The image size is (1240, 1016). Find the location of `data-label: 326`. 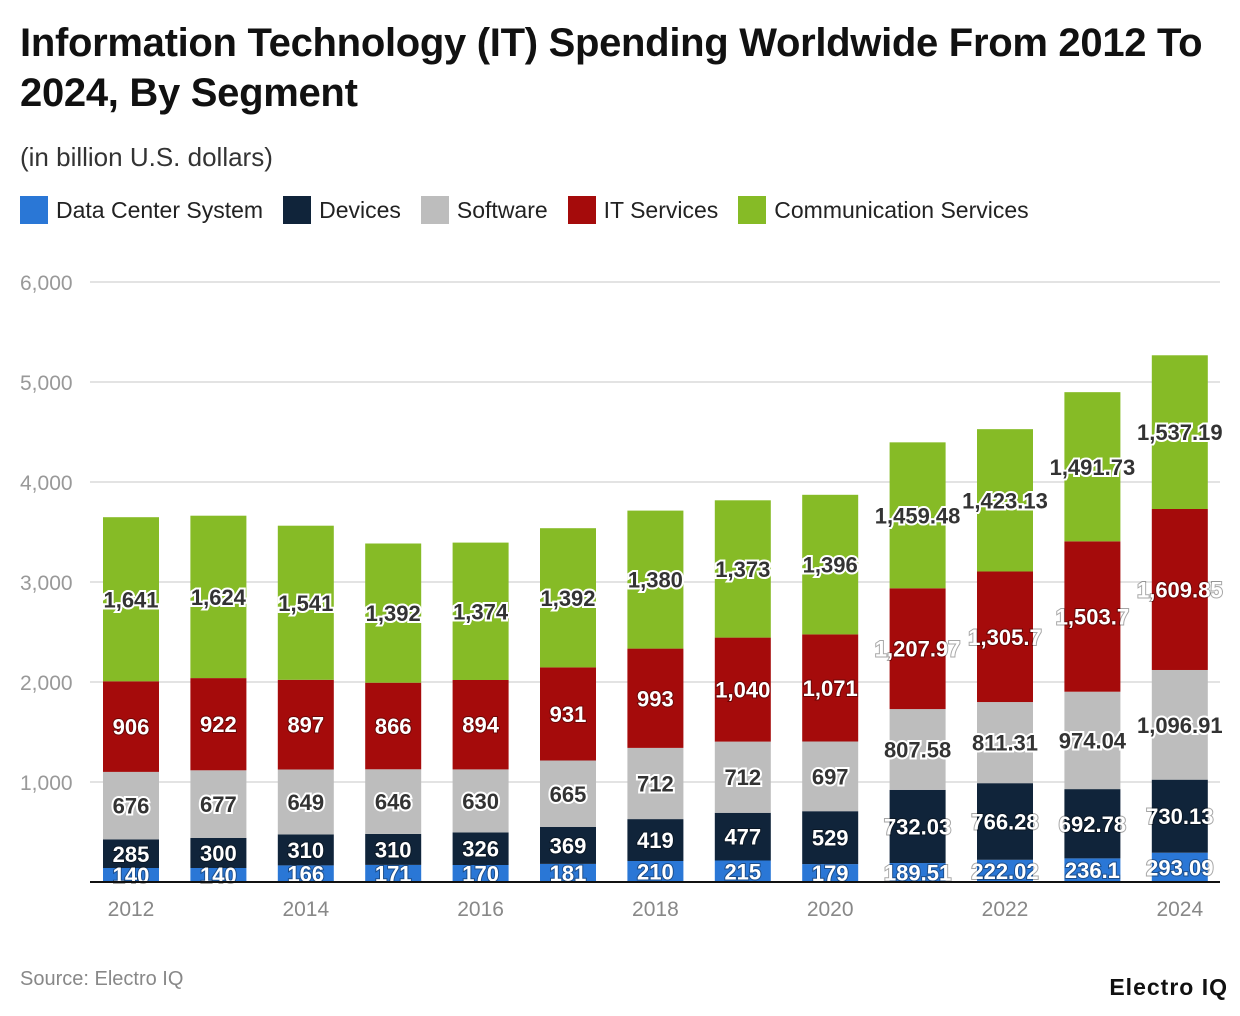

data-label: 326 is located at coordinates (480, 849).